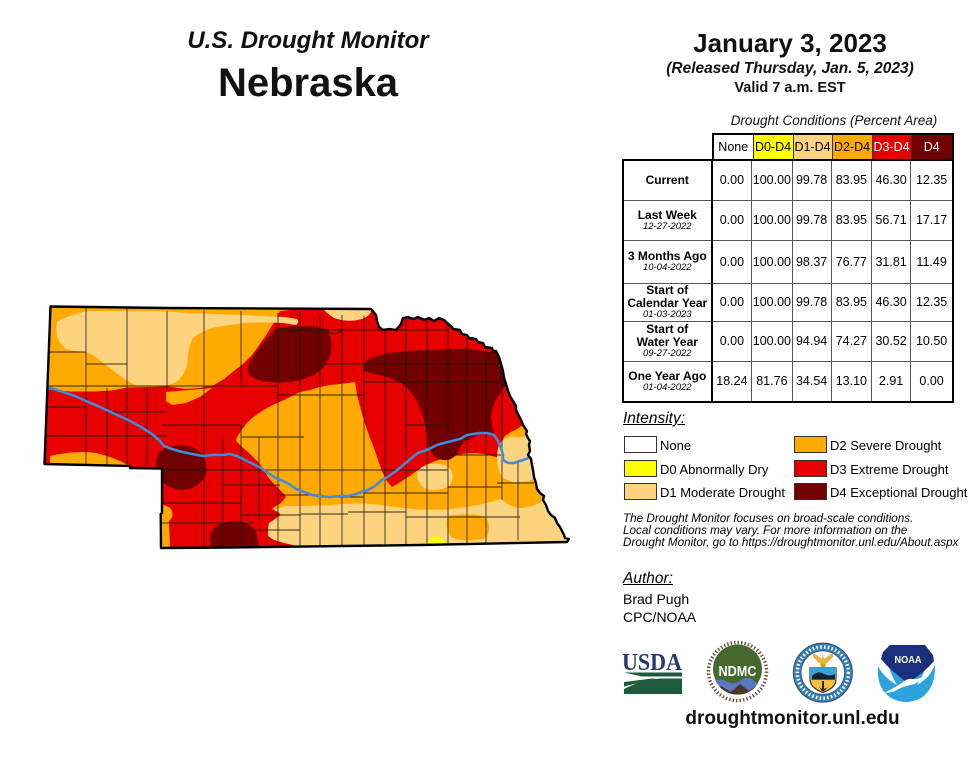 The height and width of the screenshot is (757, 980). I want to click on svg-text: NDMC, so click(738, 672).